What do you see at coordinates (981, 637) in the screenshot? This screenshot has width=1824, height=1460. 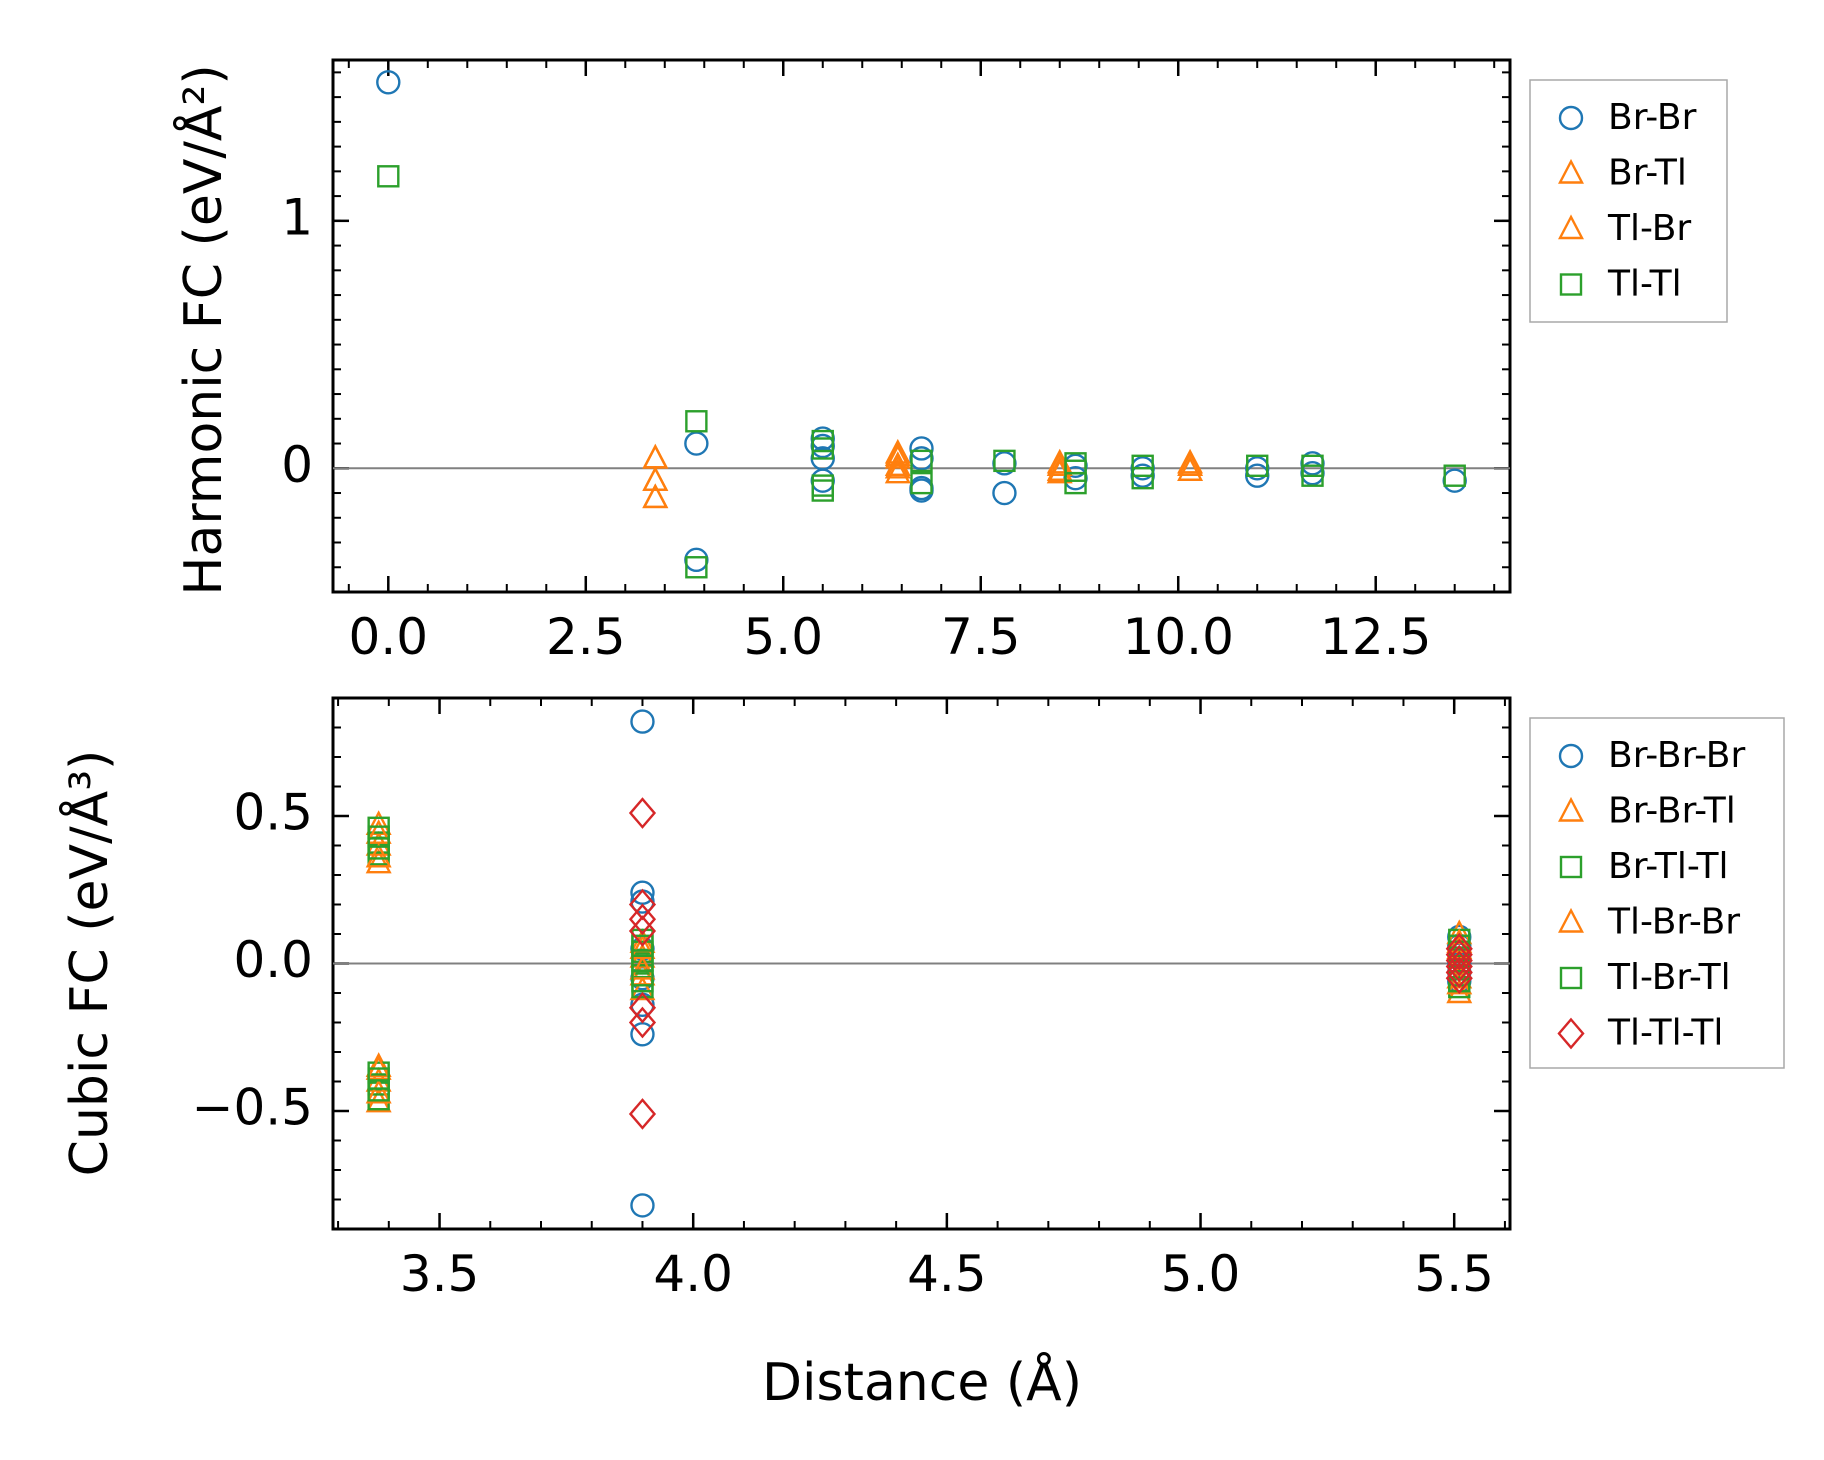 I see `x-tick-label: 7.5` at bounding box center [981, 637].